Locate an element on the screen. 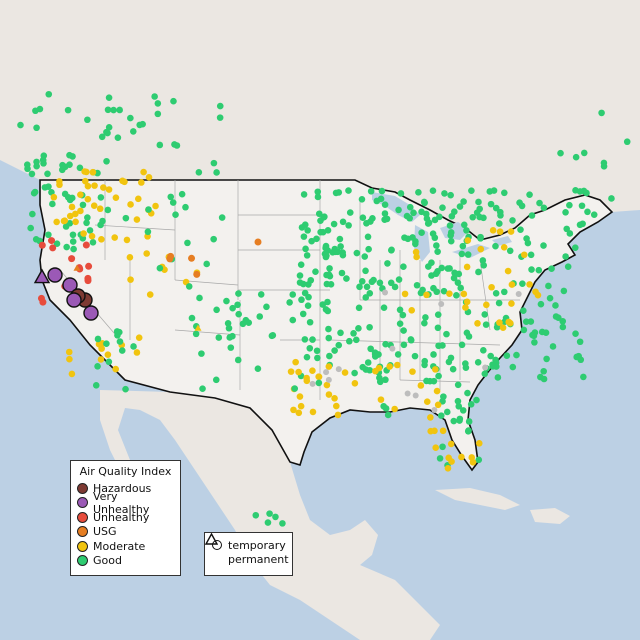 The width and height of the screenshot is (640, 640). site-type-legend: temporary permanent is located at coordinates (248, 554).